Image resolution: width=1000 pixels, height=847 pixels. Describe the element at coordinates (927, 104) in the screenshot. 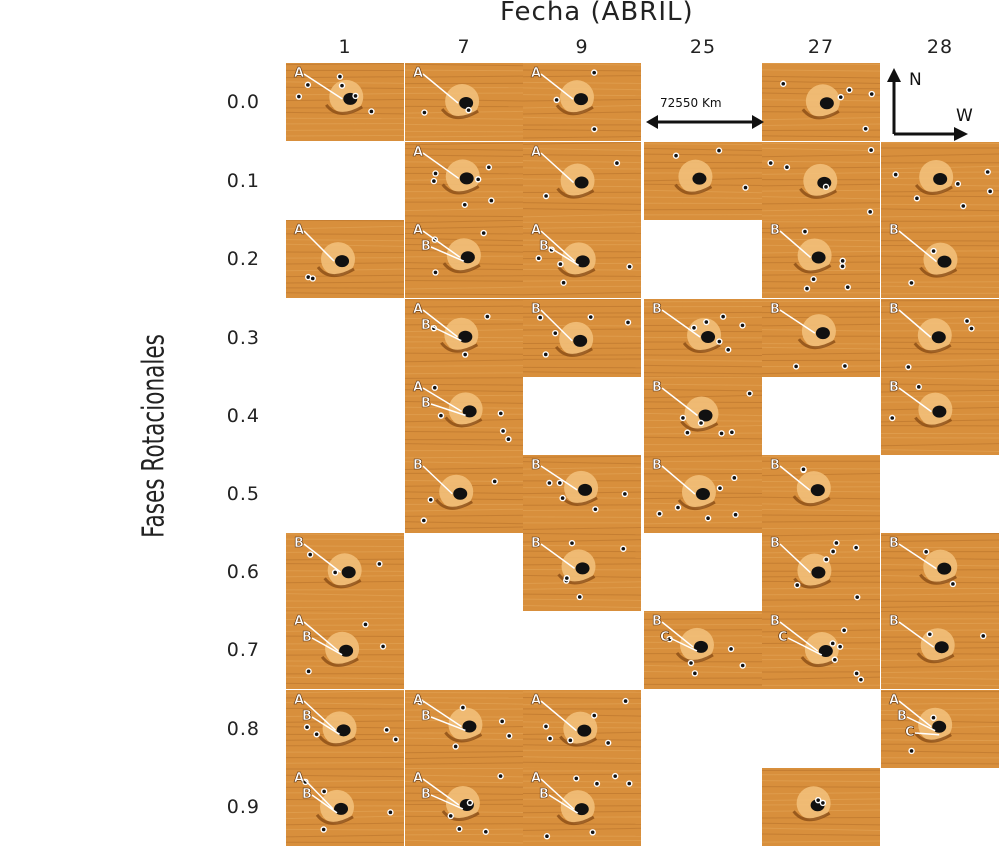

I see `compass-icon` at that location.